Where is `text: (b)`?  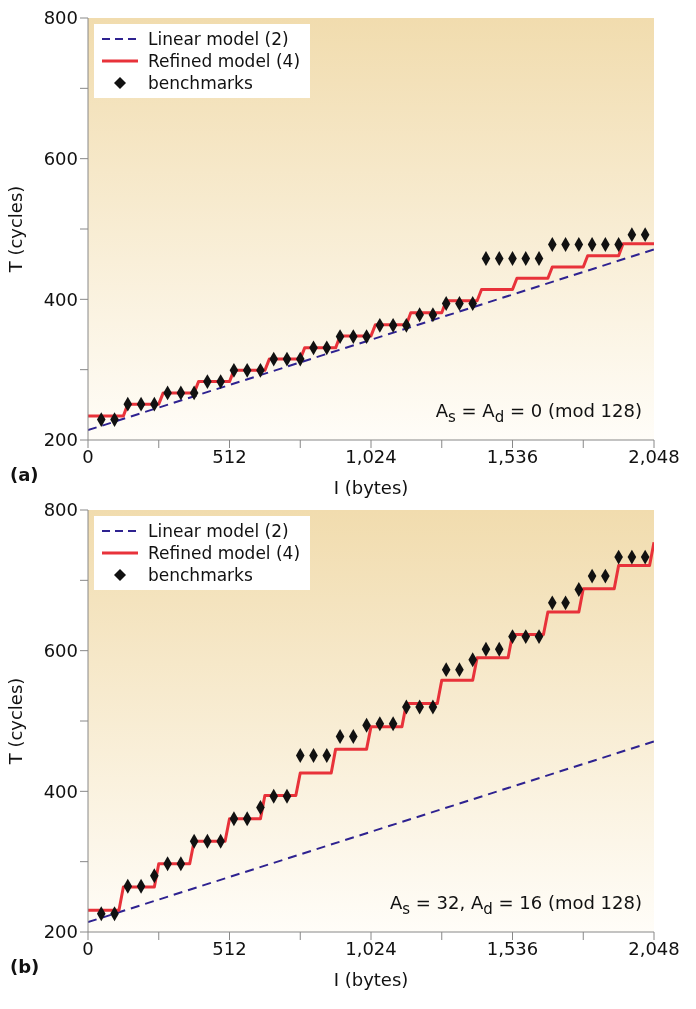 text: (b) is located at coordinates (25, 966).